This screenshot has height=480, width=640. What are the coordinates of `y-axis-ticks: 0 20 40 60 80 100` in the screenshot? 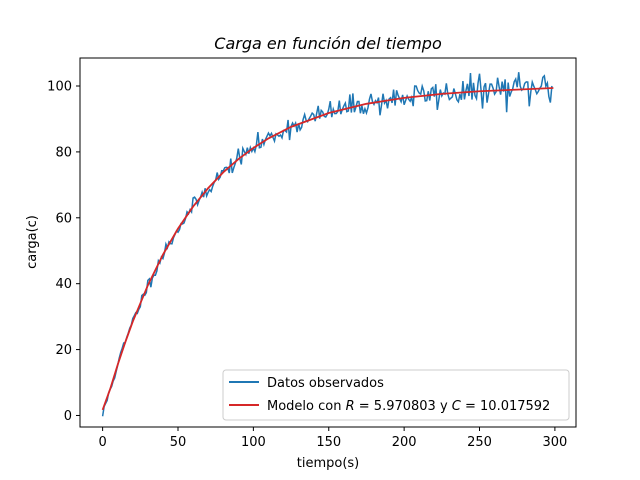 It's located at (63, 252).